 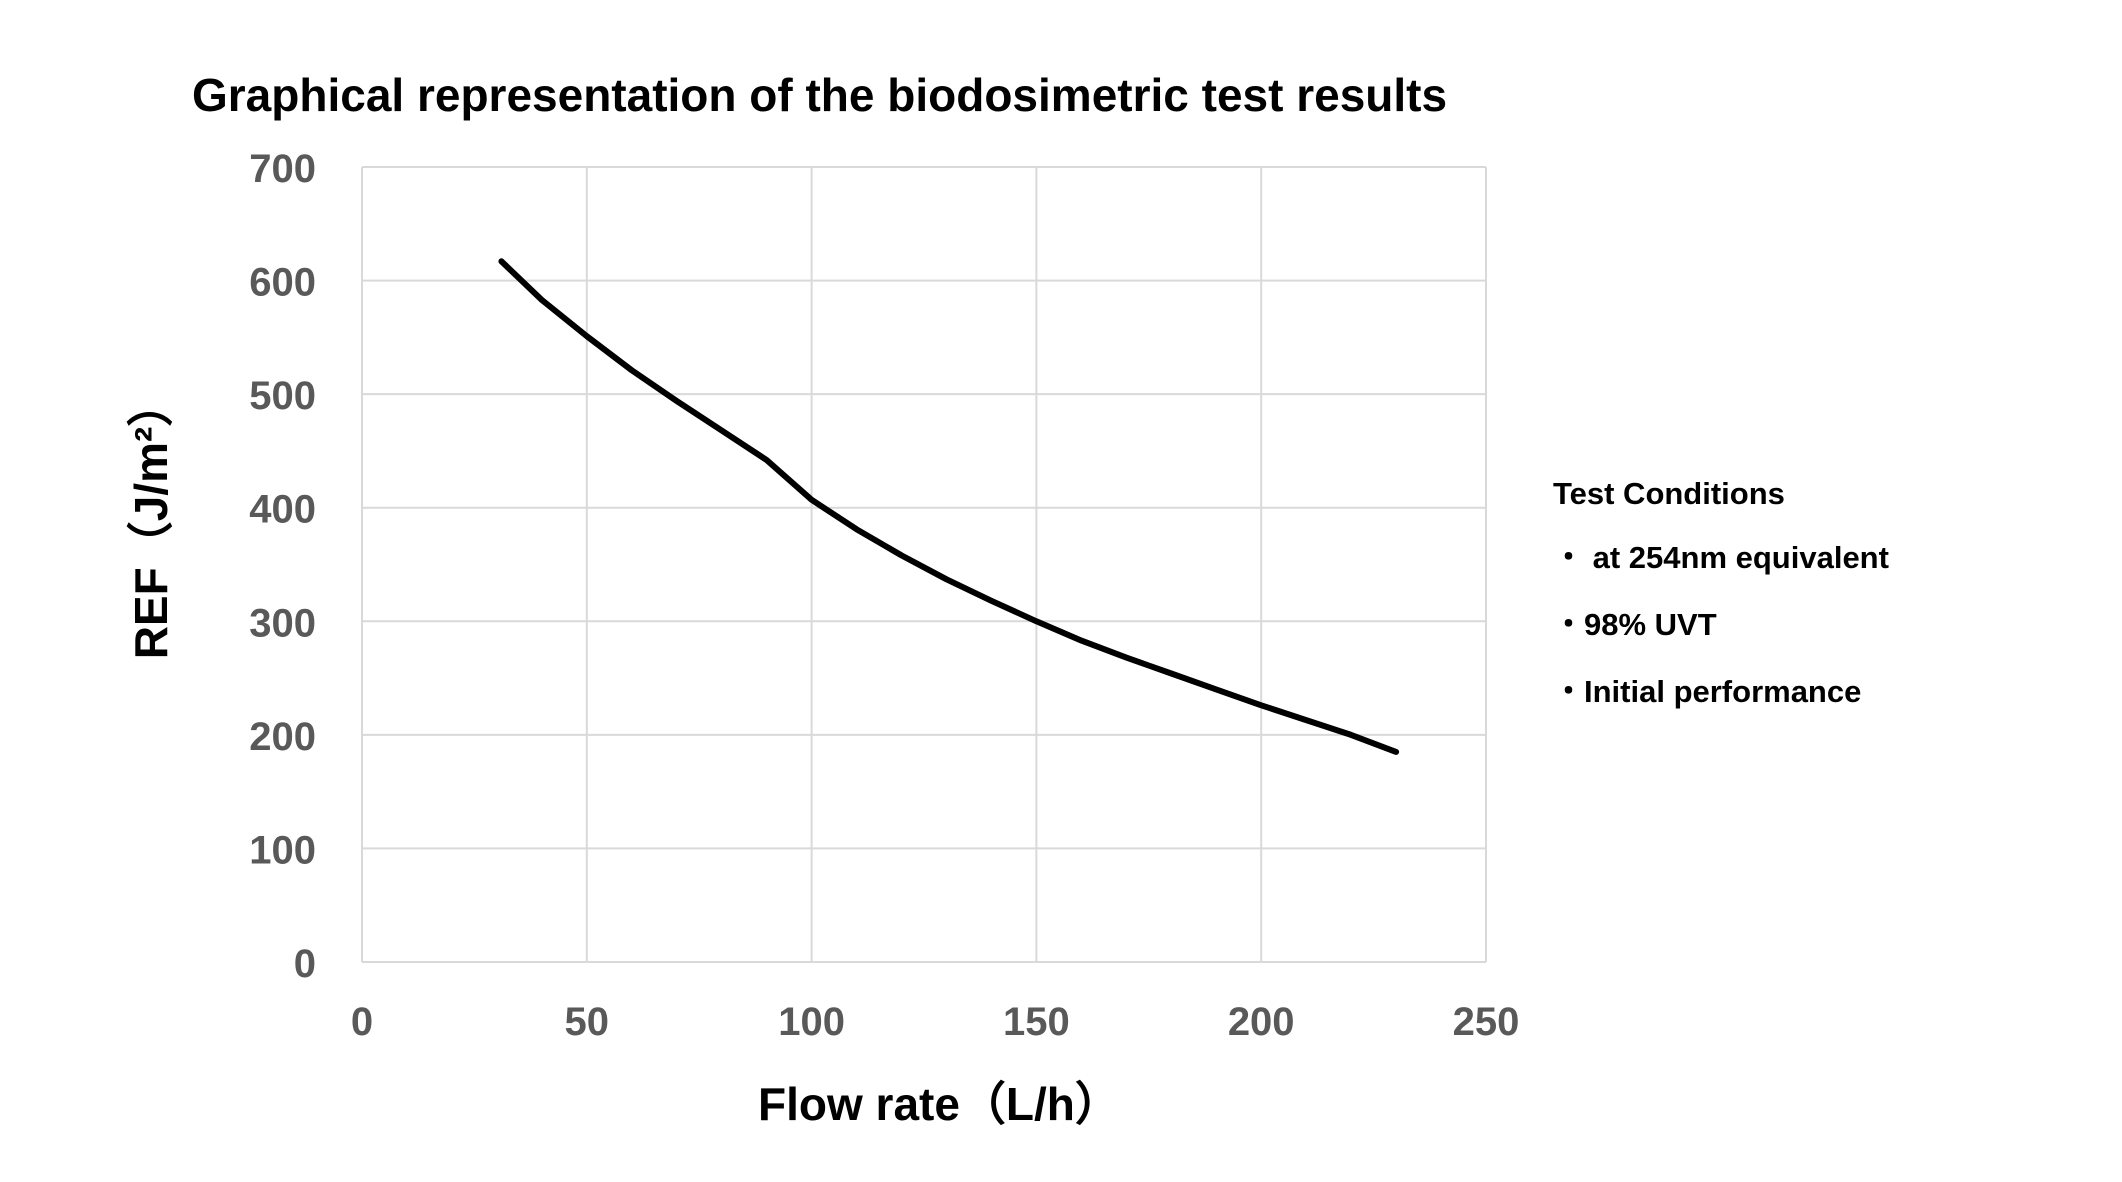 I want to click on y-tick-label: 700, so click(x=282, y=169).